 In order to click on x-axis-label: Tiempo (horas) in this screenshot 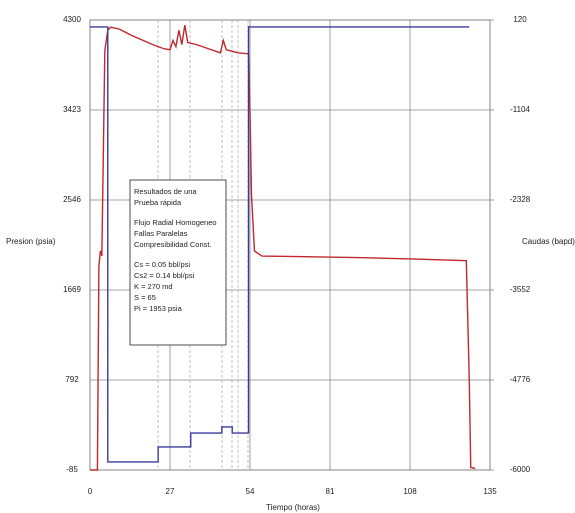, I will do `click(293, 507)`.